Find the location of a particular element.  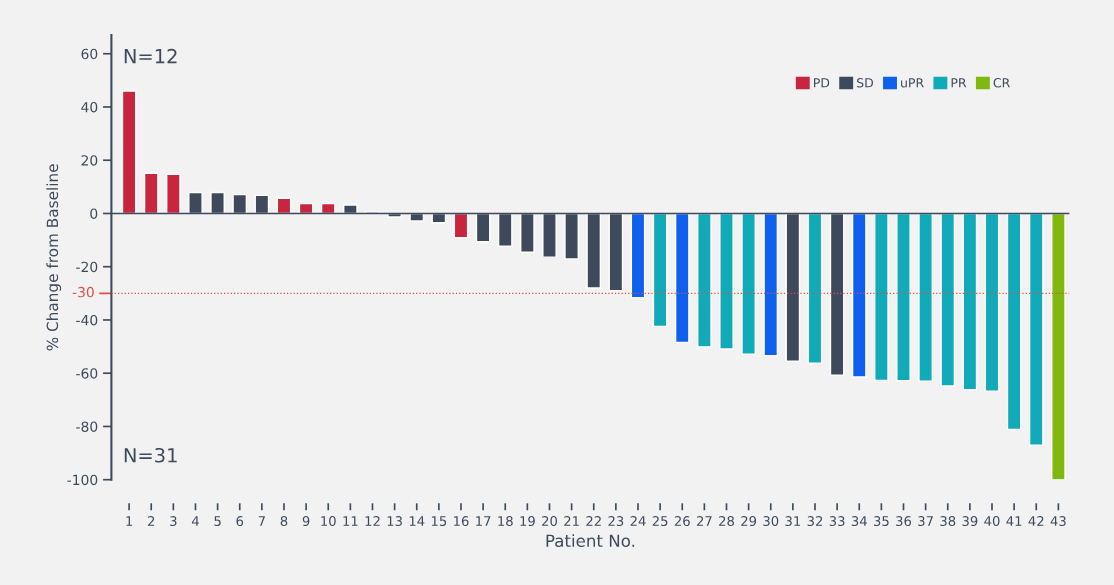

x-tick-label: 16 is located at coordinates (461, 521).